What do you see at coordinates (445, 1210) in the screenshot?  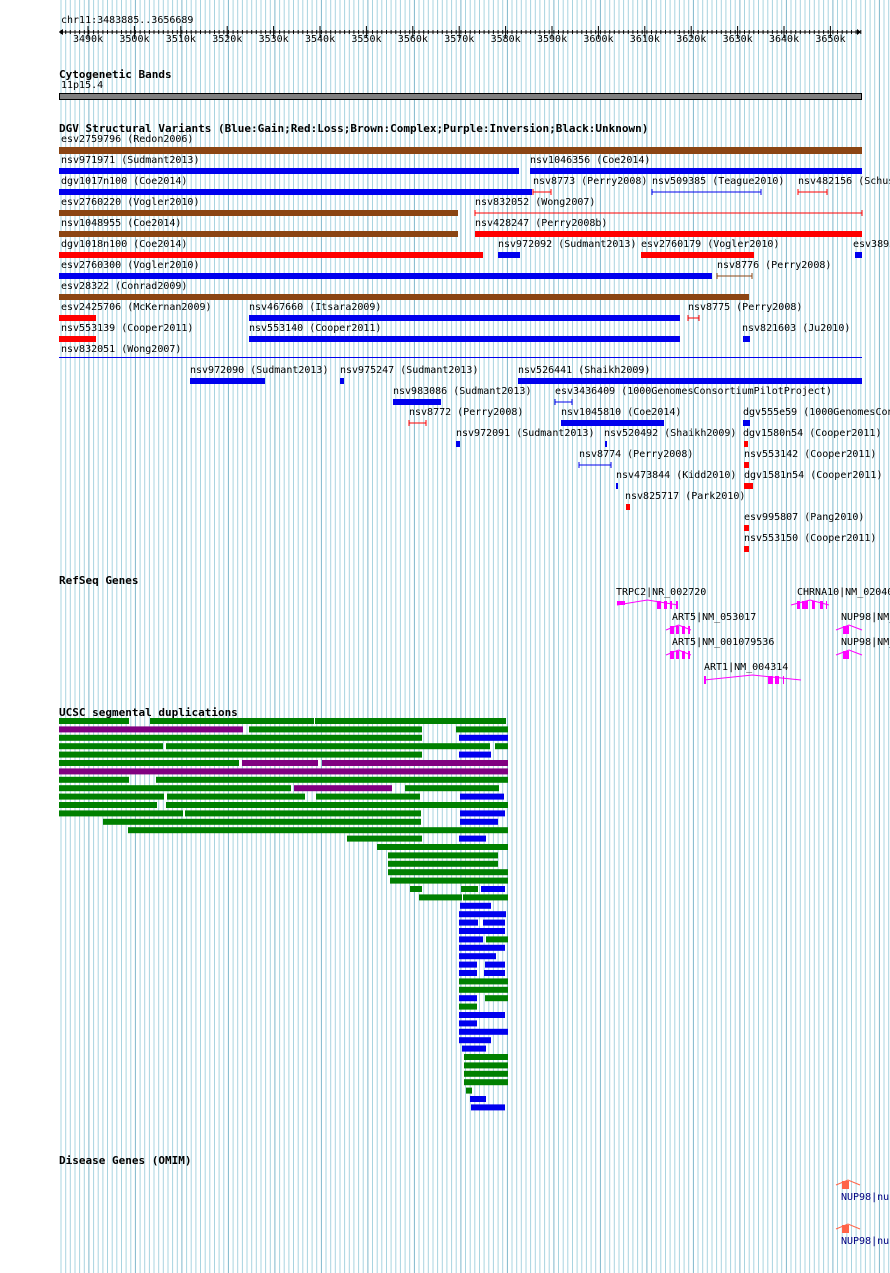 I see `omim-gene-glyphs` at bounding box center [445, 1210].